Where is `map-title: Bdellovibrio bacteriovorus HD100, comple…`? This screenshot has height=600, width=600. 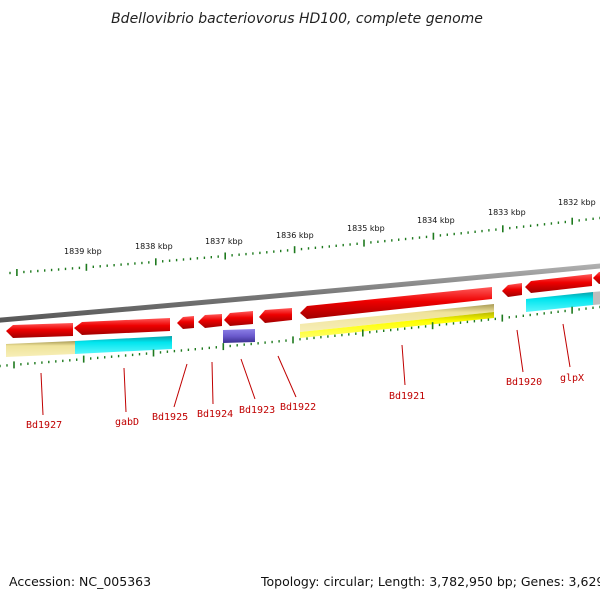
map-title: Bdellovibrio bacteriovorus HD100, comple… is located at coordinates (297, 19).